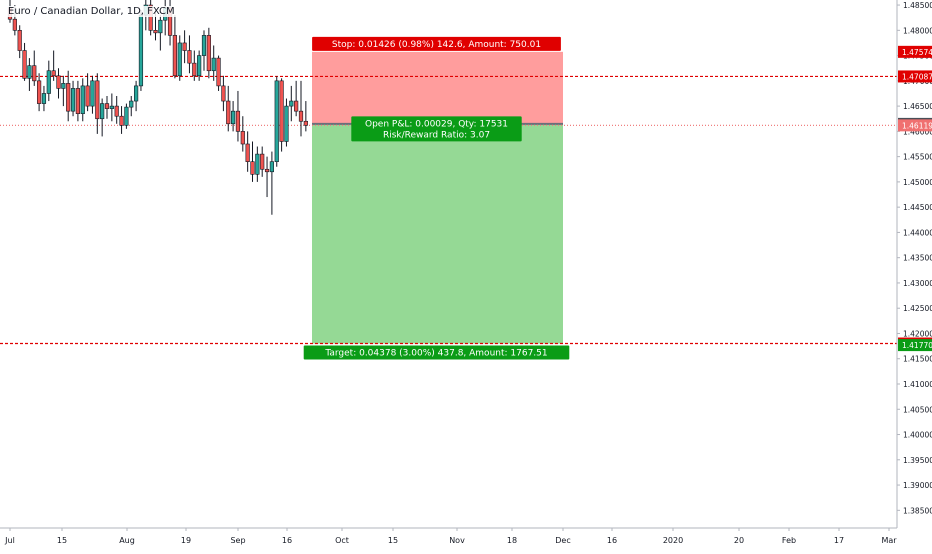  What do you see at coordinates (436, 124) in the screenshot?
I see `pnl-label-text-0: Open P&L: 0.00029, Qty: 17531` at bounding box center [436, 124].